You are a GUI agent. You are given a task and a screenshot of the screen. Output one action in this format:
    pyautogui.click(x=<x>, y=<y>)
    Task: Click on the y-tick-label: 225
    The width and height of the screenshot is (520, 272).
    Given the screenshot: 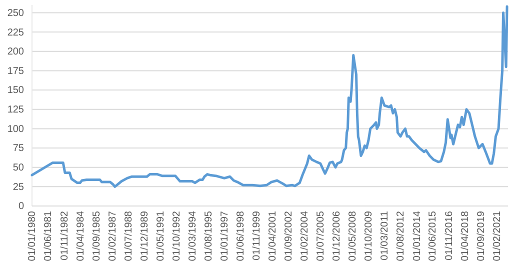 What is the action you would take?
    pyautogui.click(x=15, y=32)
    